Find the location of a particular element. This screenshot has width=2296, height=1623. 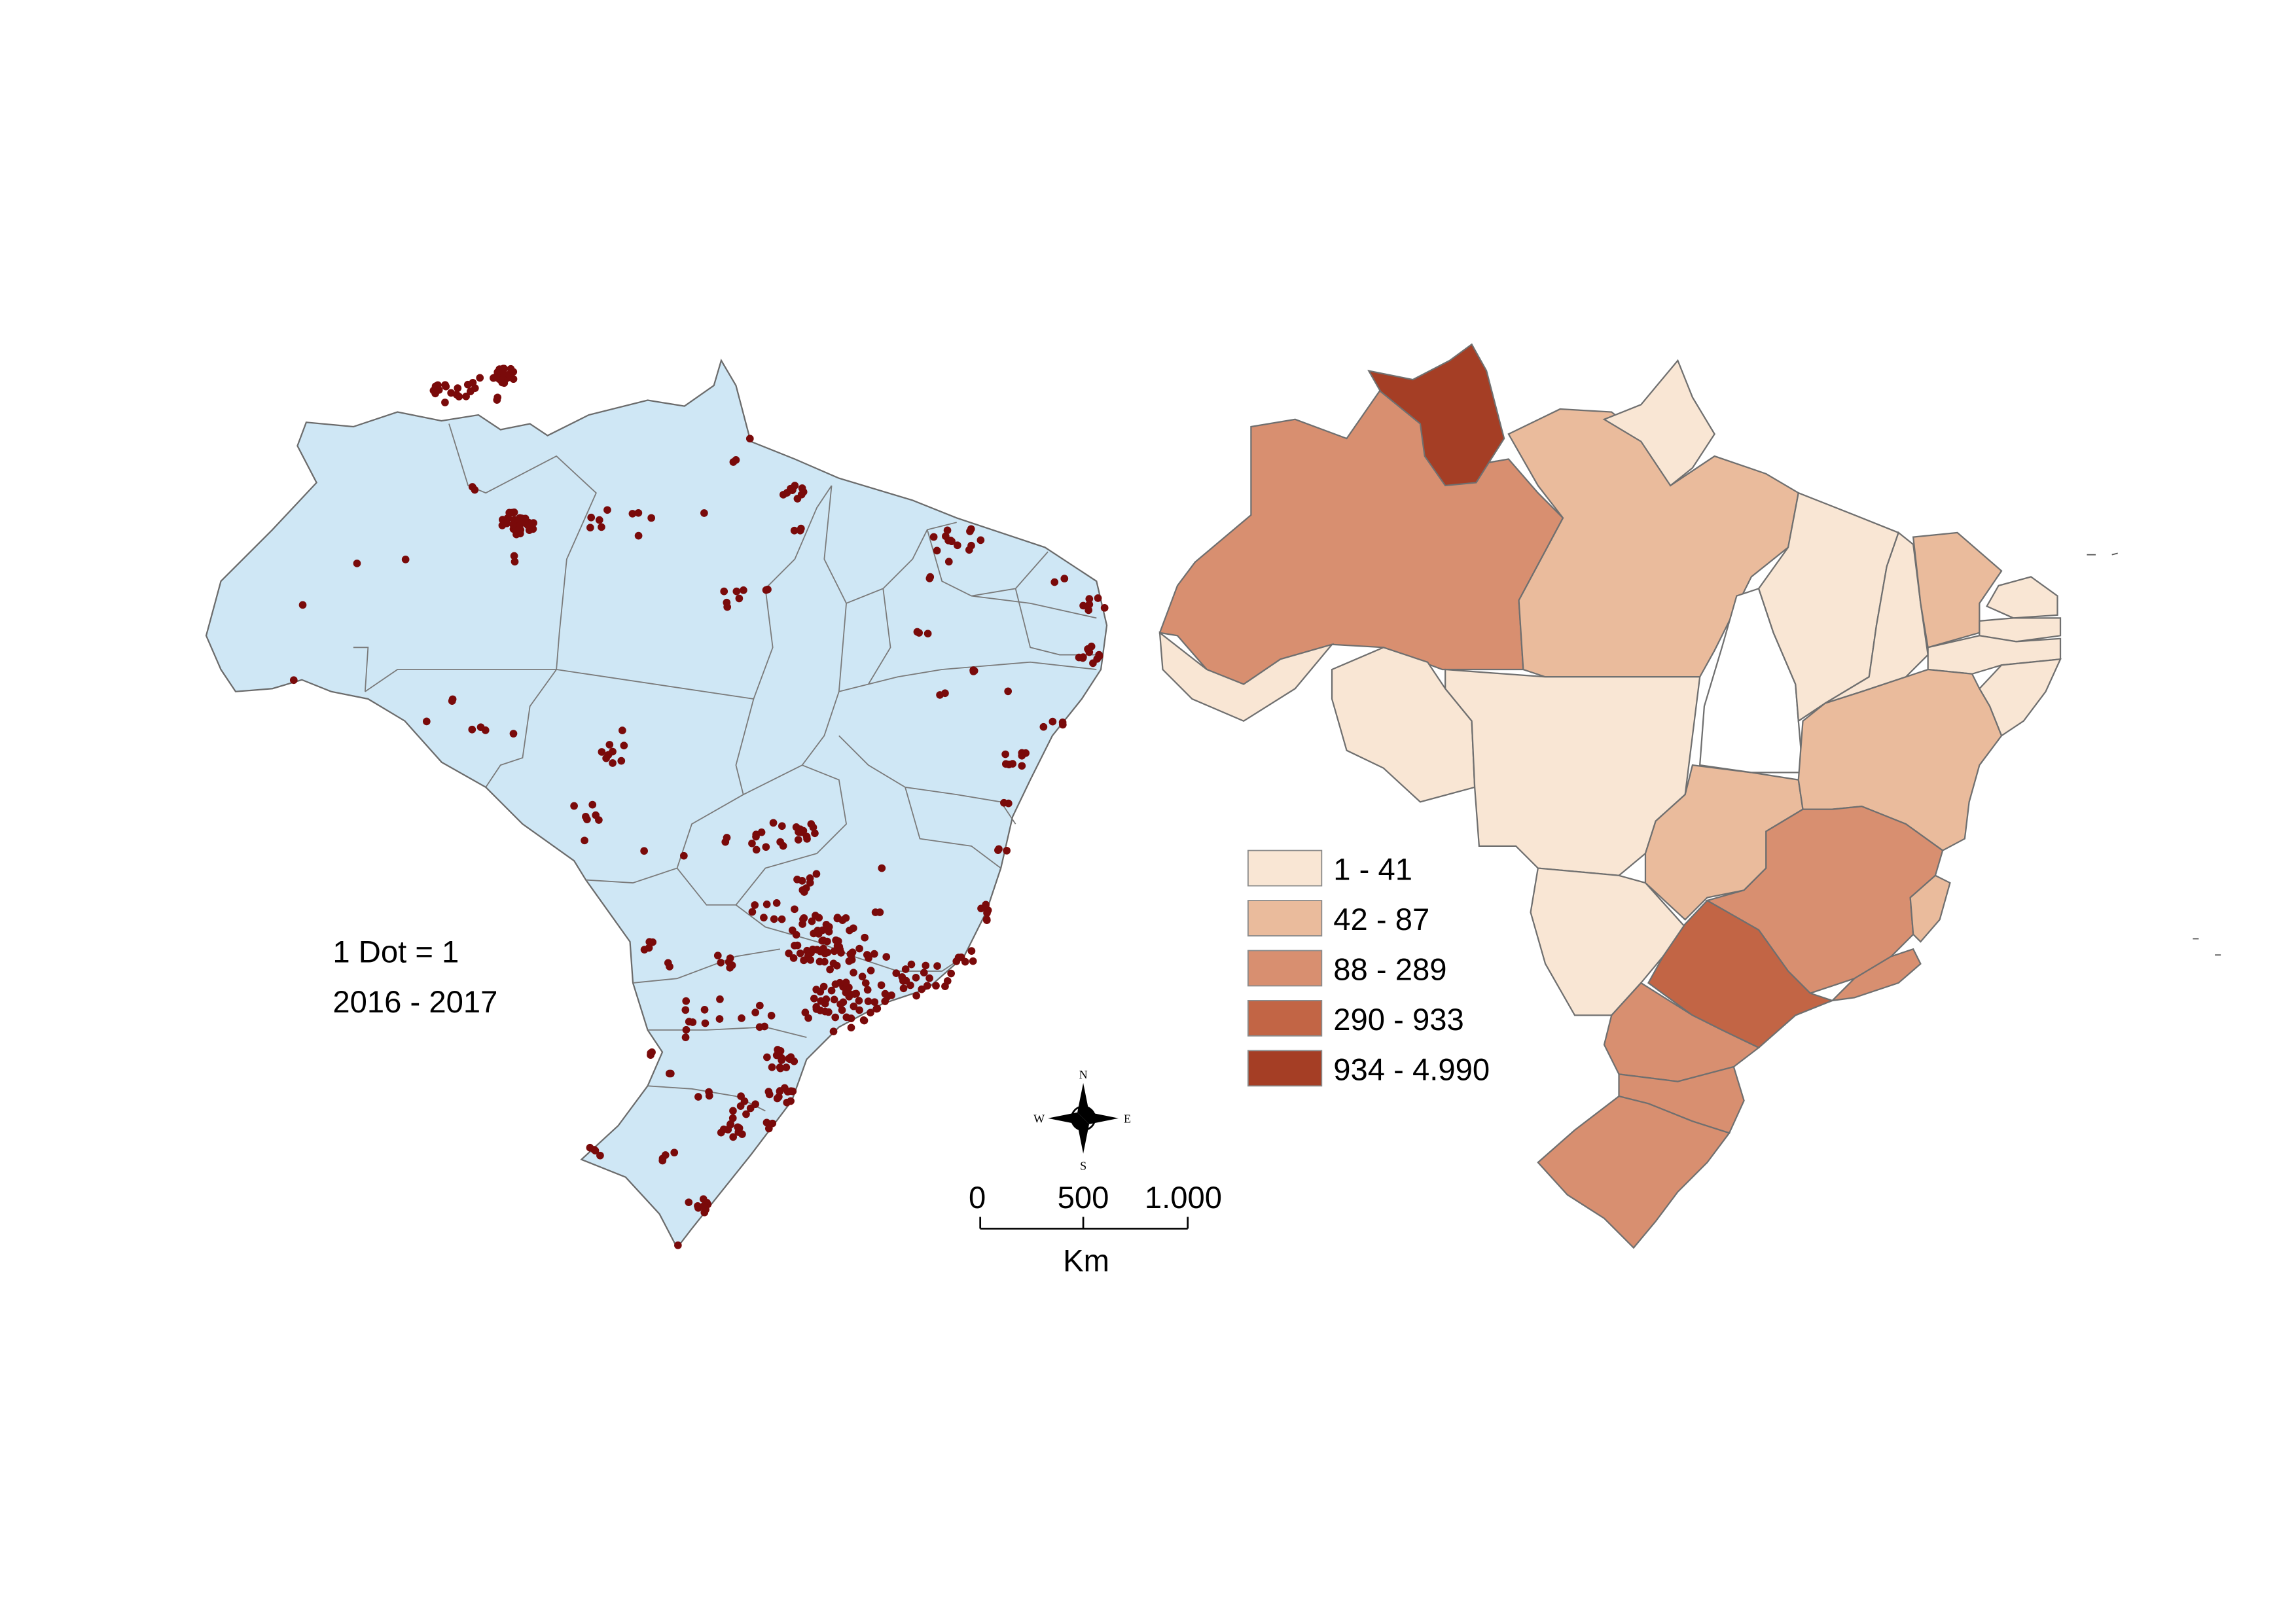

scale-unit: Km is located at coordinates (1086, 1261).